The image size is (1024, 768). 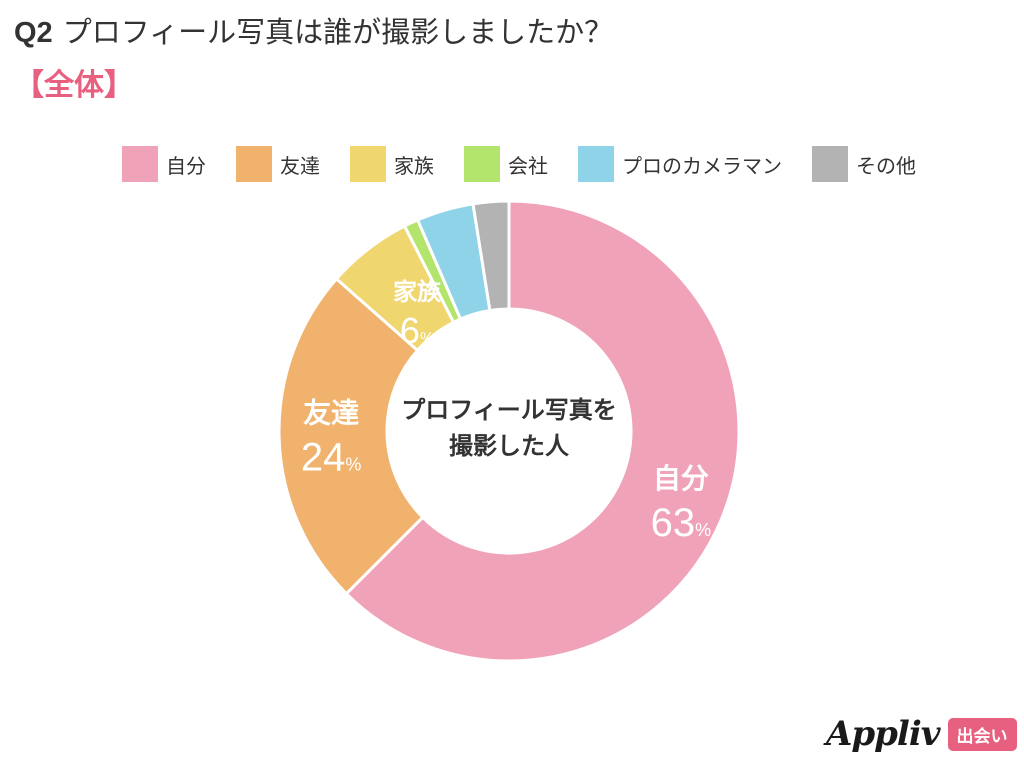 I want to click on legend-item-self: 自分, so click(x=164, y=164).